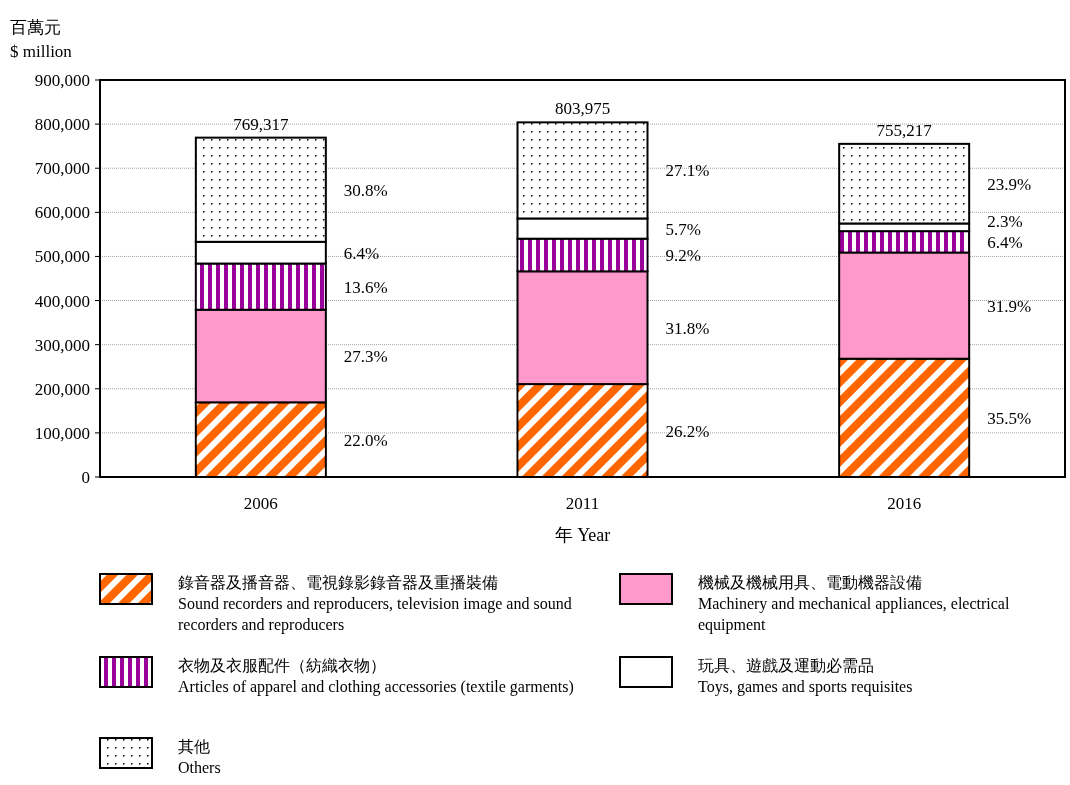 This screenshot has height=785, width=1070. What do you see at coordinates (1009, 184) in the screenshot?
I see `annotation: 23.9%` at bounding box center [1009, 184].